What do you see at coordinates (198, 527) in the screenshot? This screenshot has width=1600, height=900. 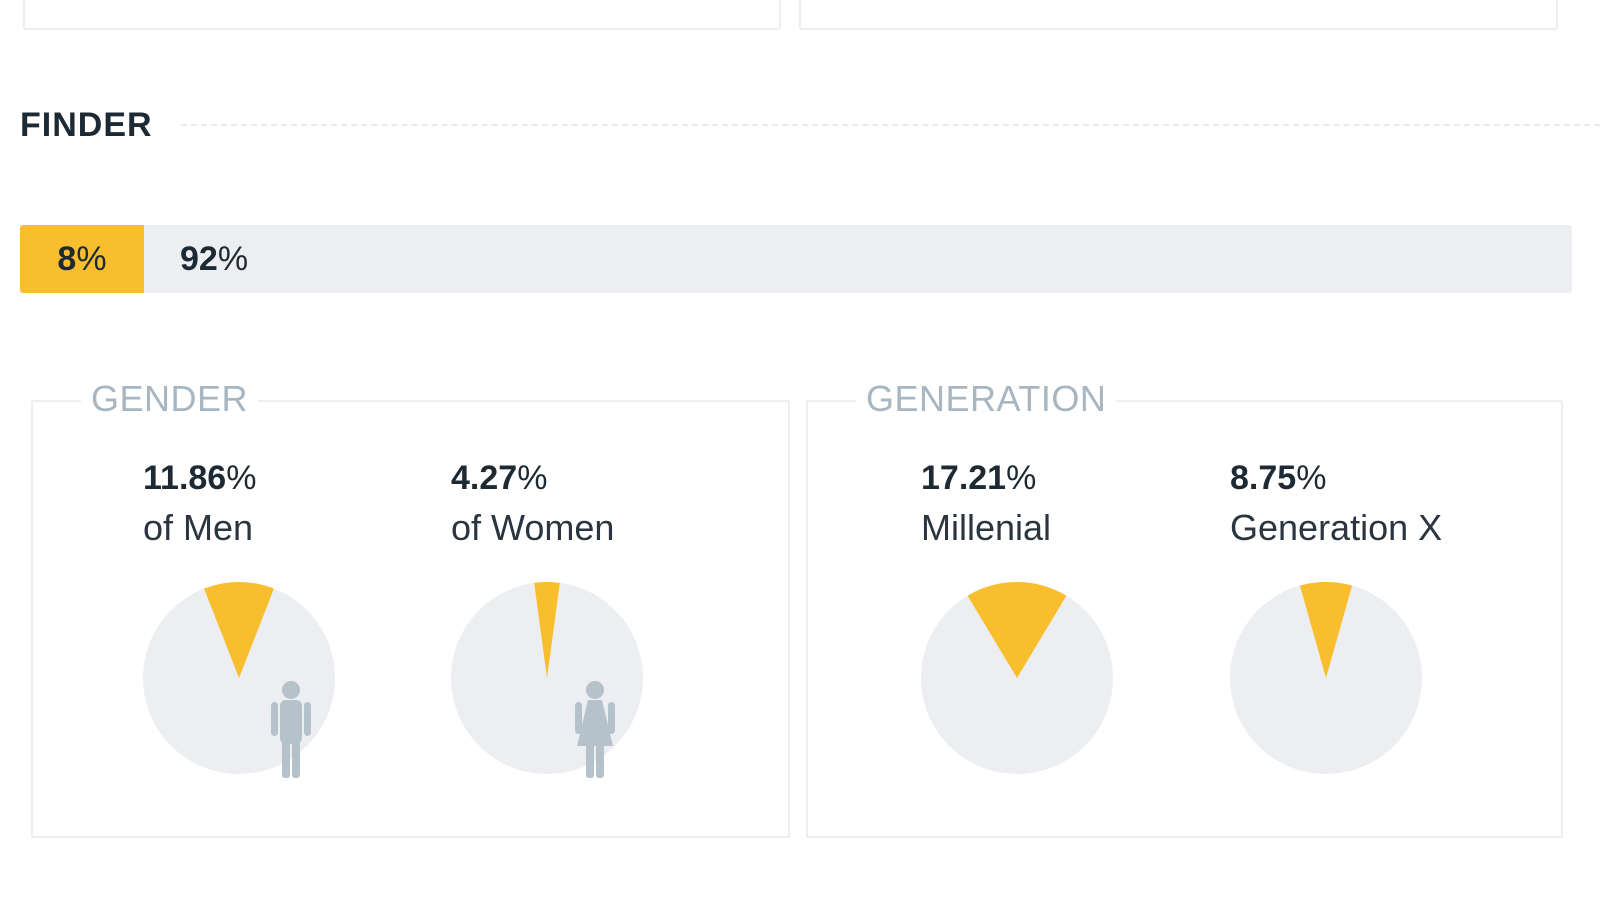 I see `stat-men-label: of Men` at bounding box center [198, 527].